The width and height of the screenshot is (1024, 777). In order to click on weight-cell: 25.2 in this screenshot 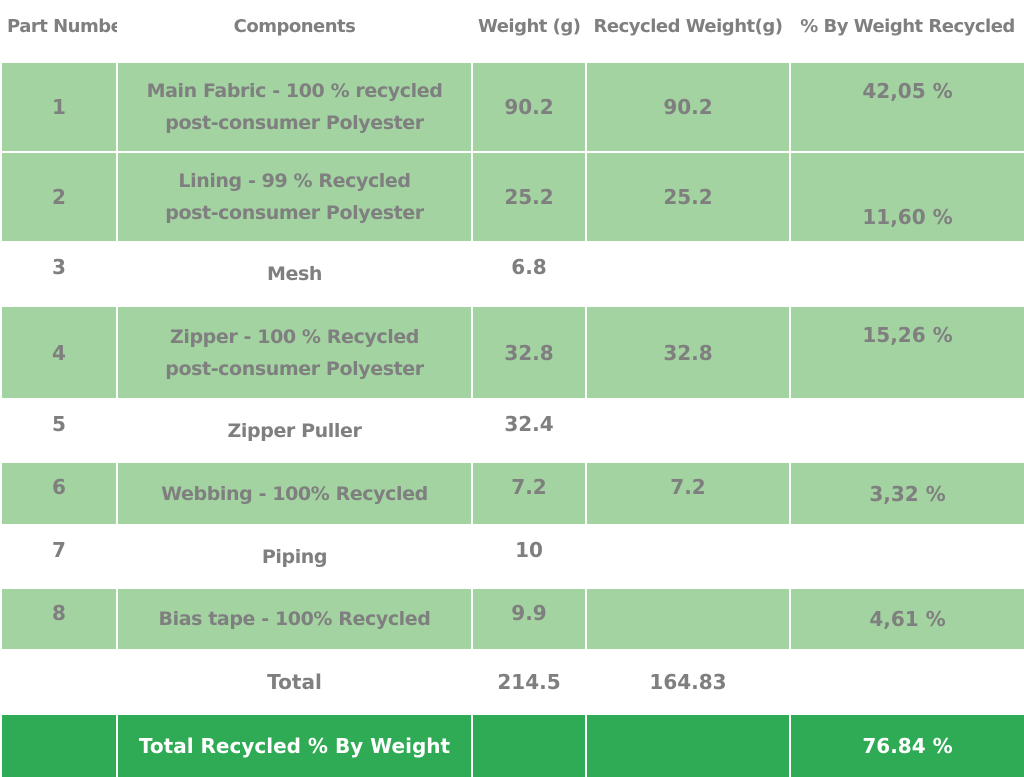, I will do `click(529, 197)`.